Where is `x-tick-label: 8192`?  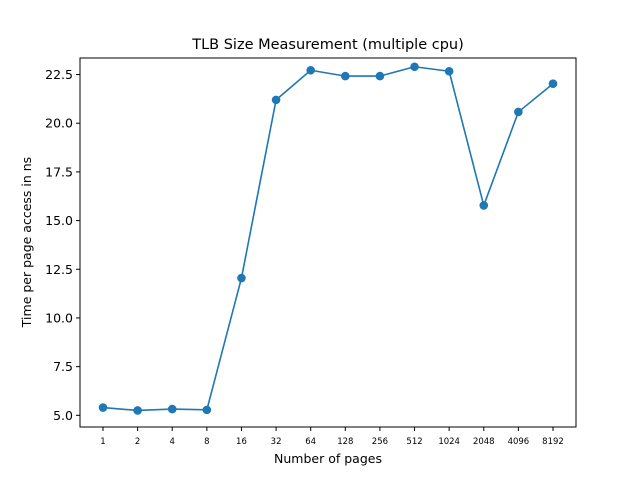
x-tick-label: 8192 is located at coordinates (553, 442).